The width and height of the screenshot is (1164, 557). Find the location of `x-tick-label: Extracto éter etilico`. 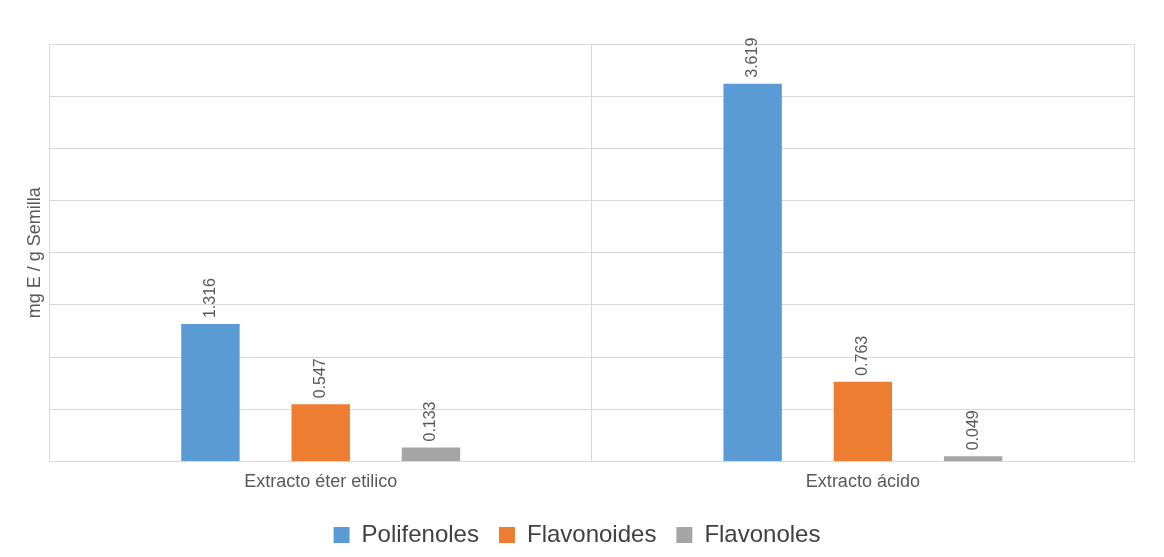

x-tick-label: Extracto éter etilico is located at coordinates (321, 481).